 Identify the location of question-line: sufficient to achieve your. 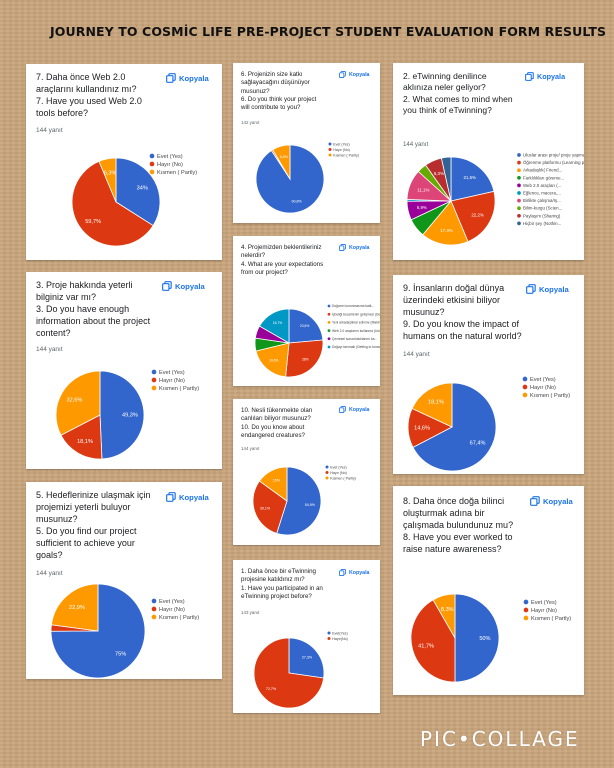
(85, 542).